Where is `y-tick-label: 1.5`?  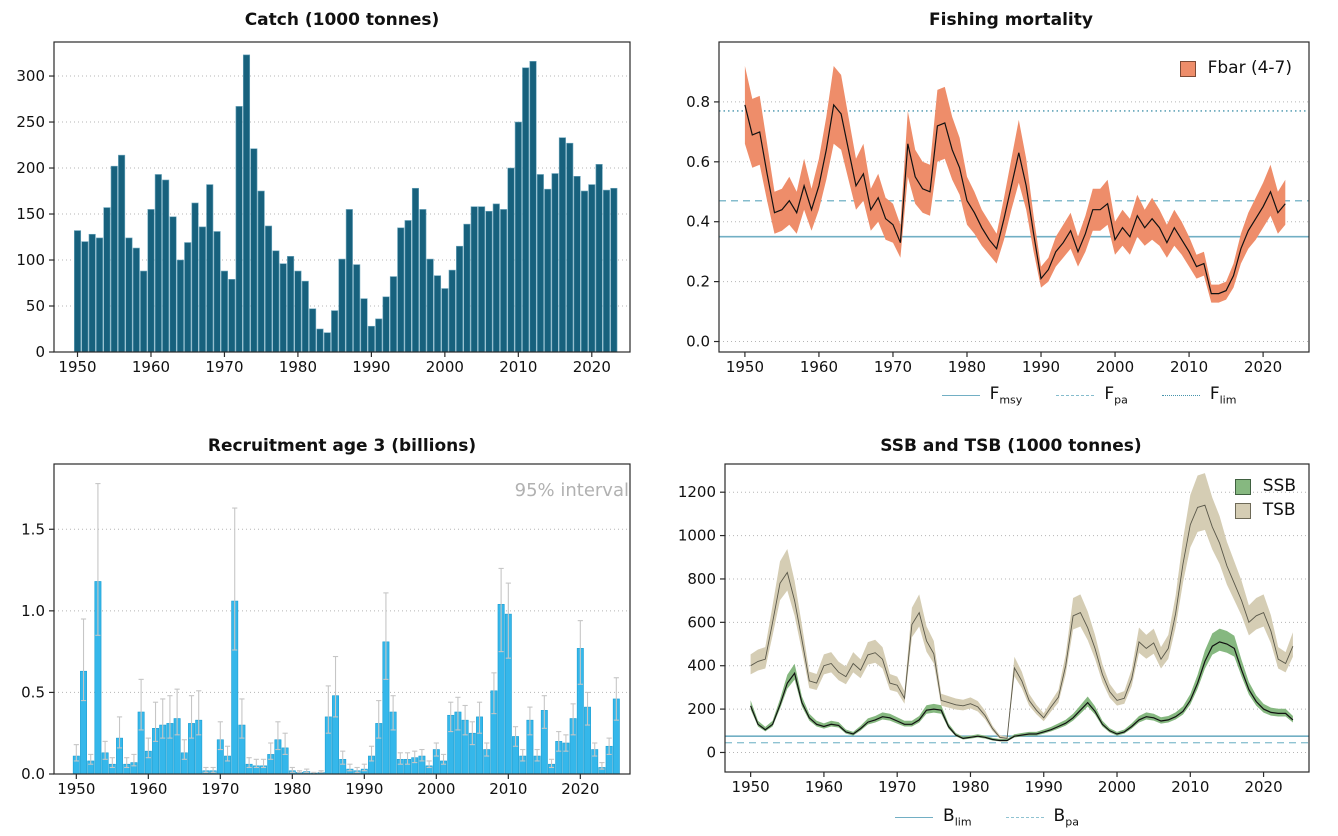 y-tick-label: 1.5 is located at coordinates (33, 529).